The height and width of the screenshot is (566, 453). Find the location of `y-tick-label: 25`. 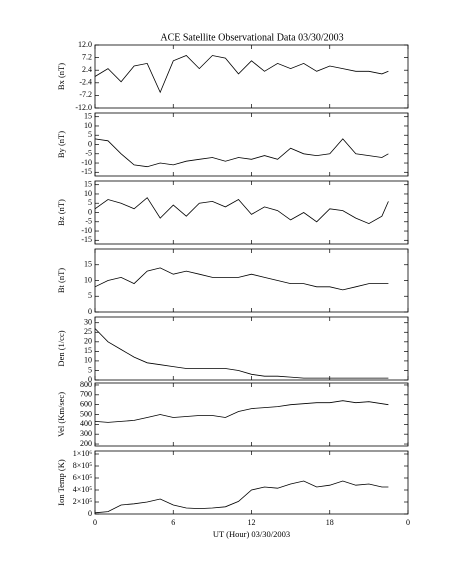

y-tick-label: 25 is located at coordinates (88, 331).